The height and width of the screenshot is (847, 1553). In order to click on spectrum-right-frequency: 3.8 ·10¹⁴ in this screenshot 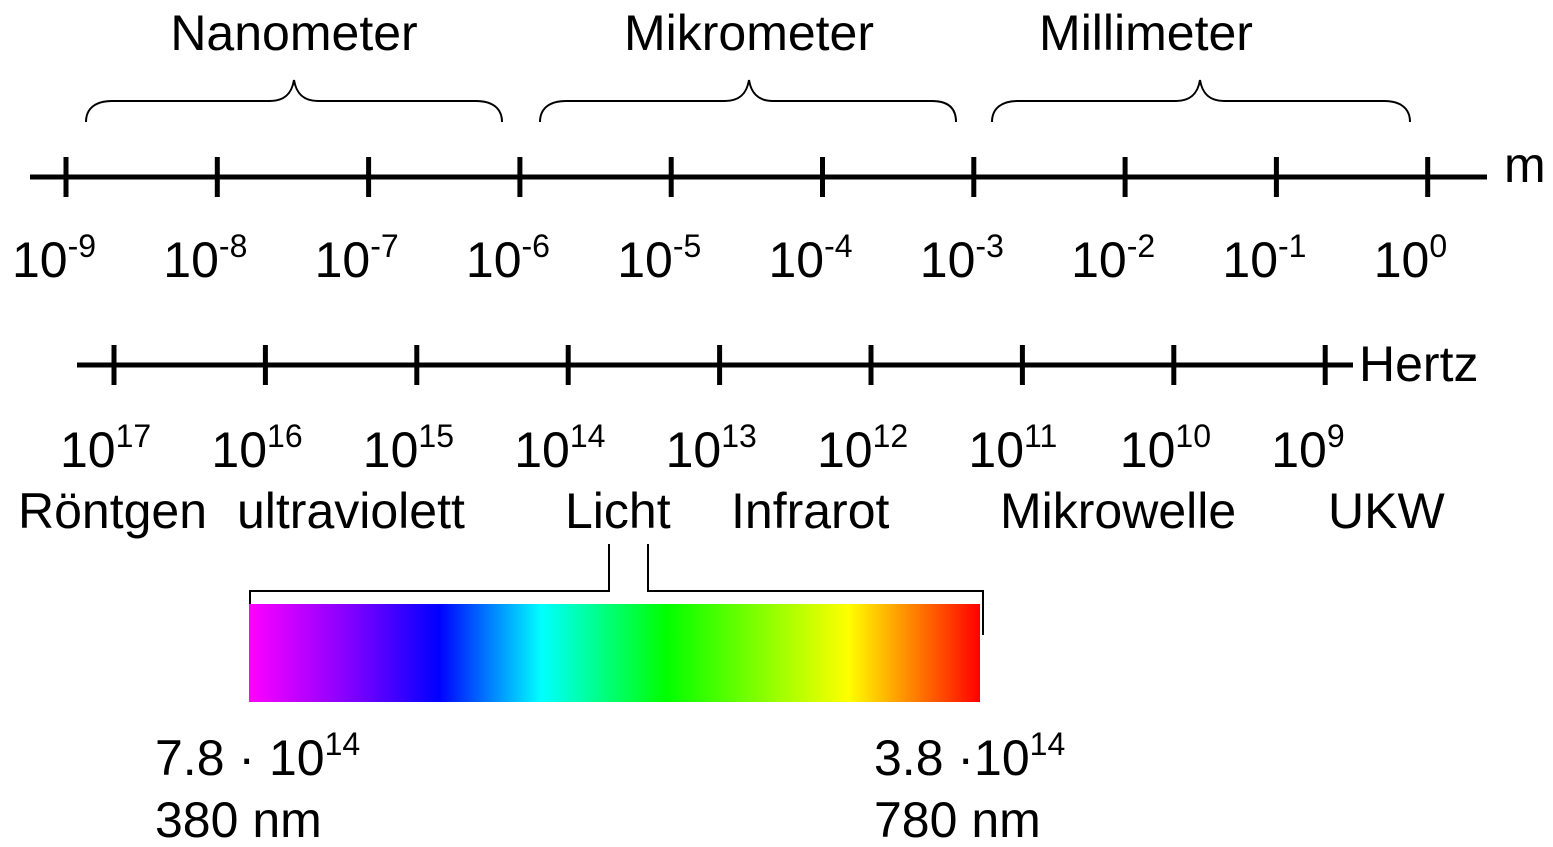, I will do `click(969, 756)`.